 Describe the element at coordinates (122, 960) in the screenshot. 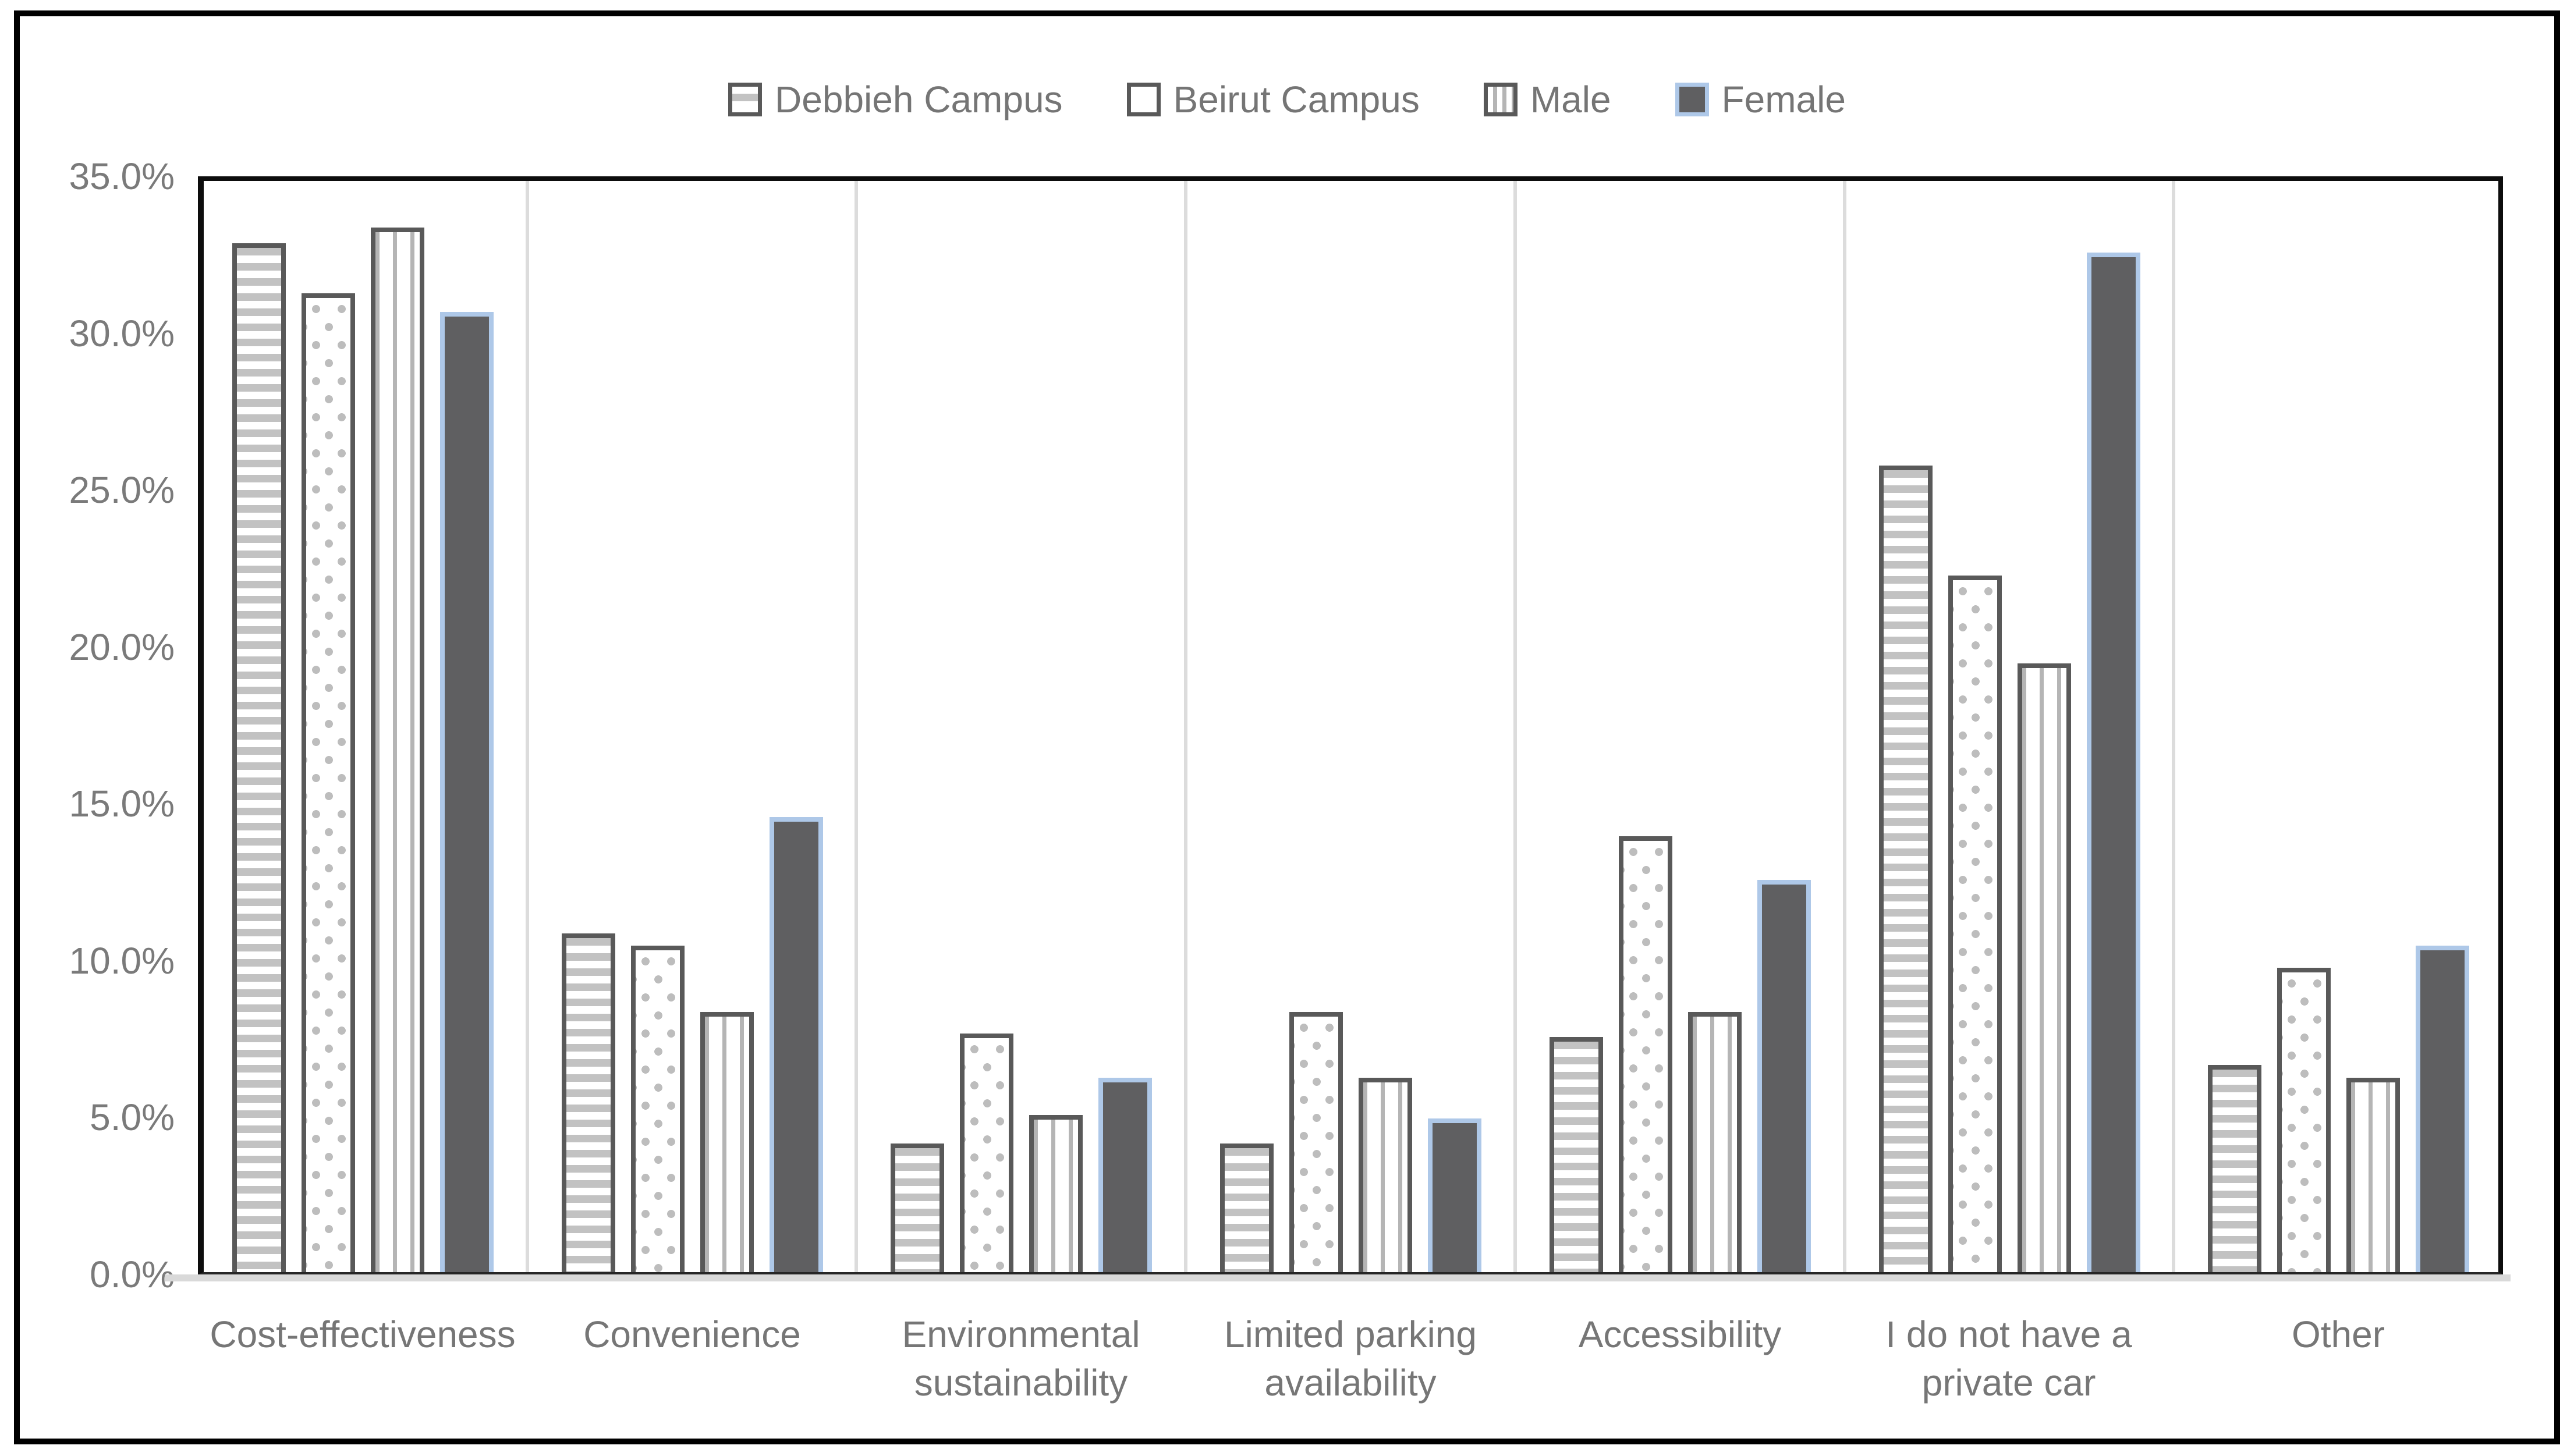

I see `y-axis-tick-label: 10.0%` at that location.